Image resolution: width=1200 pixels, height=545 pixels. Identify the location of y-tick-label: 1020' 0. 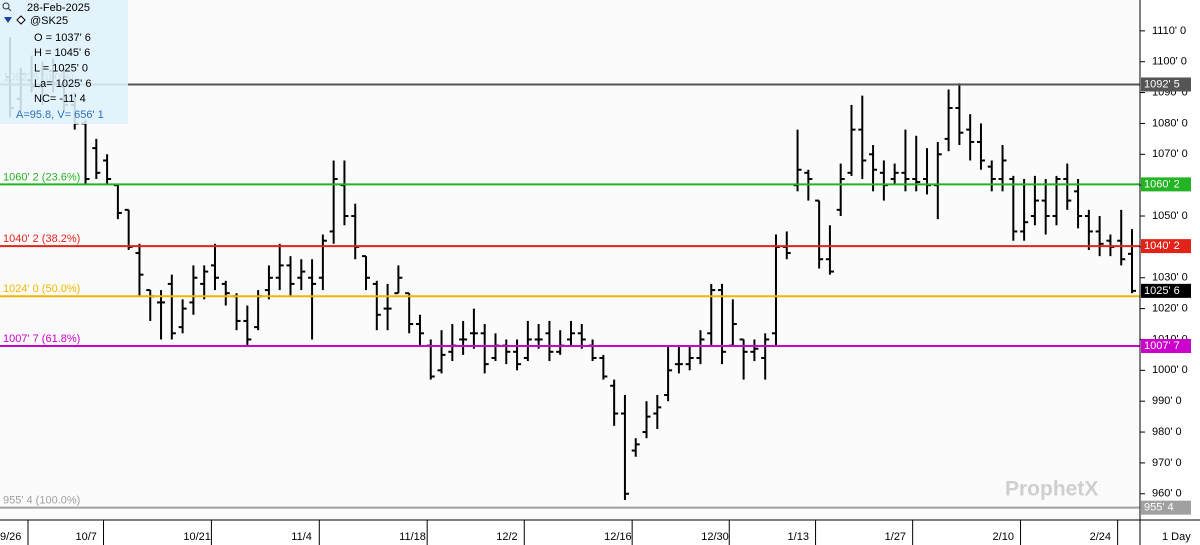
(1170, 309).